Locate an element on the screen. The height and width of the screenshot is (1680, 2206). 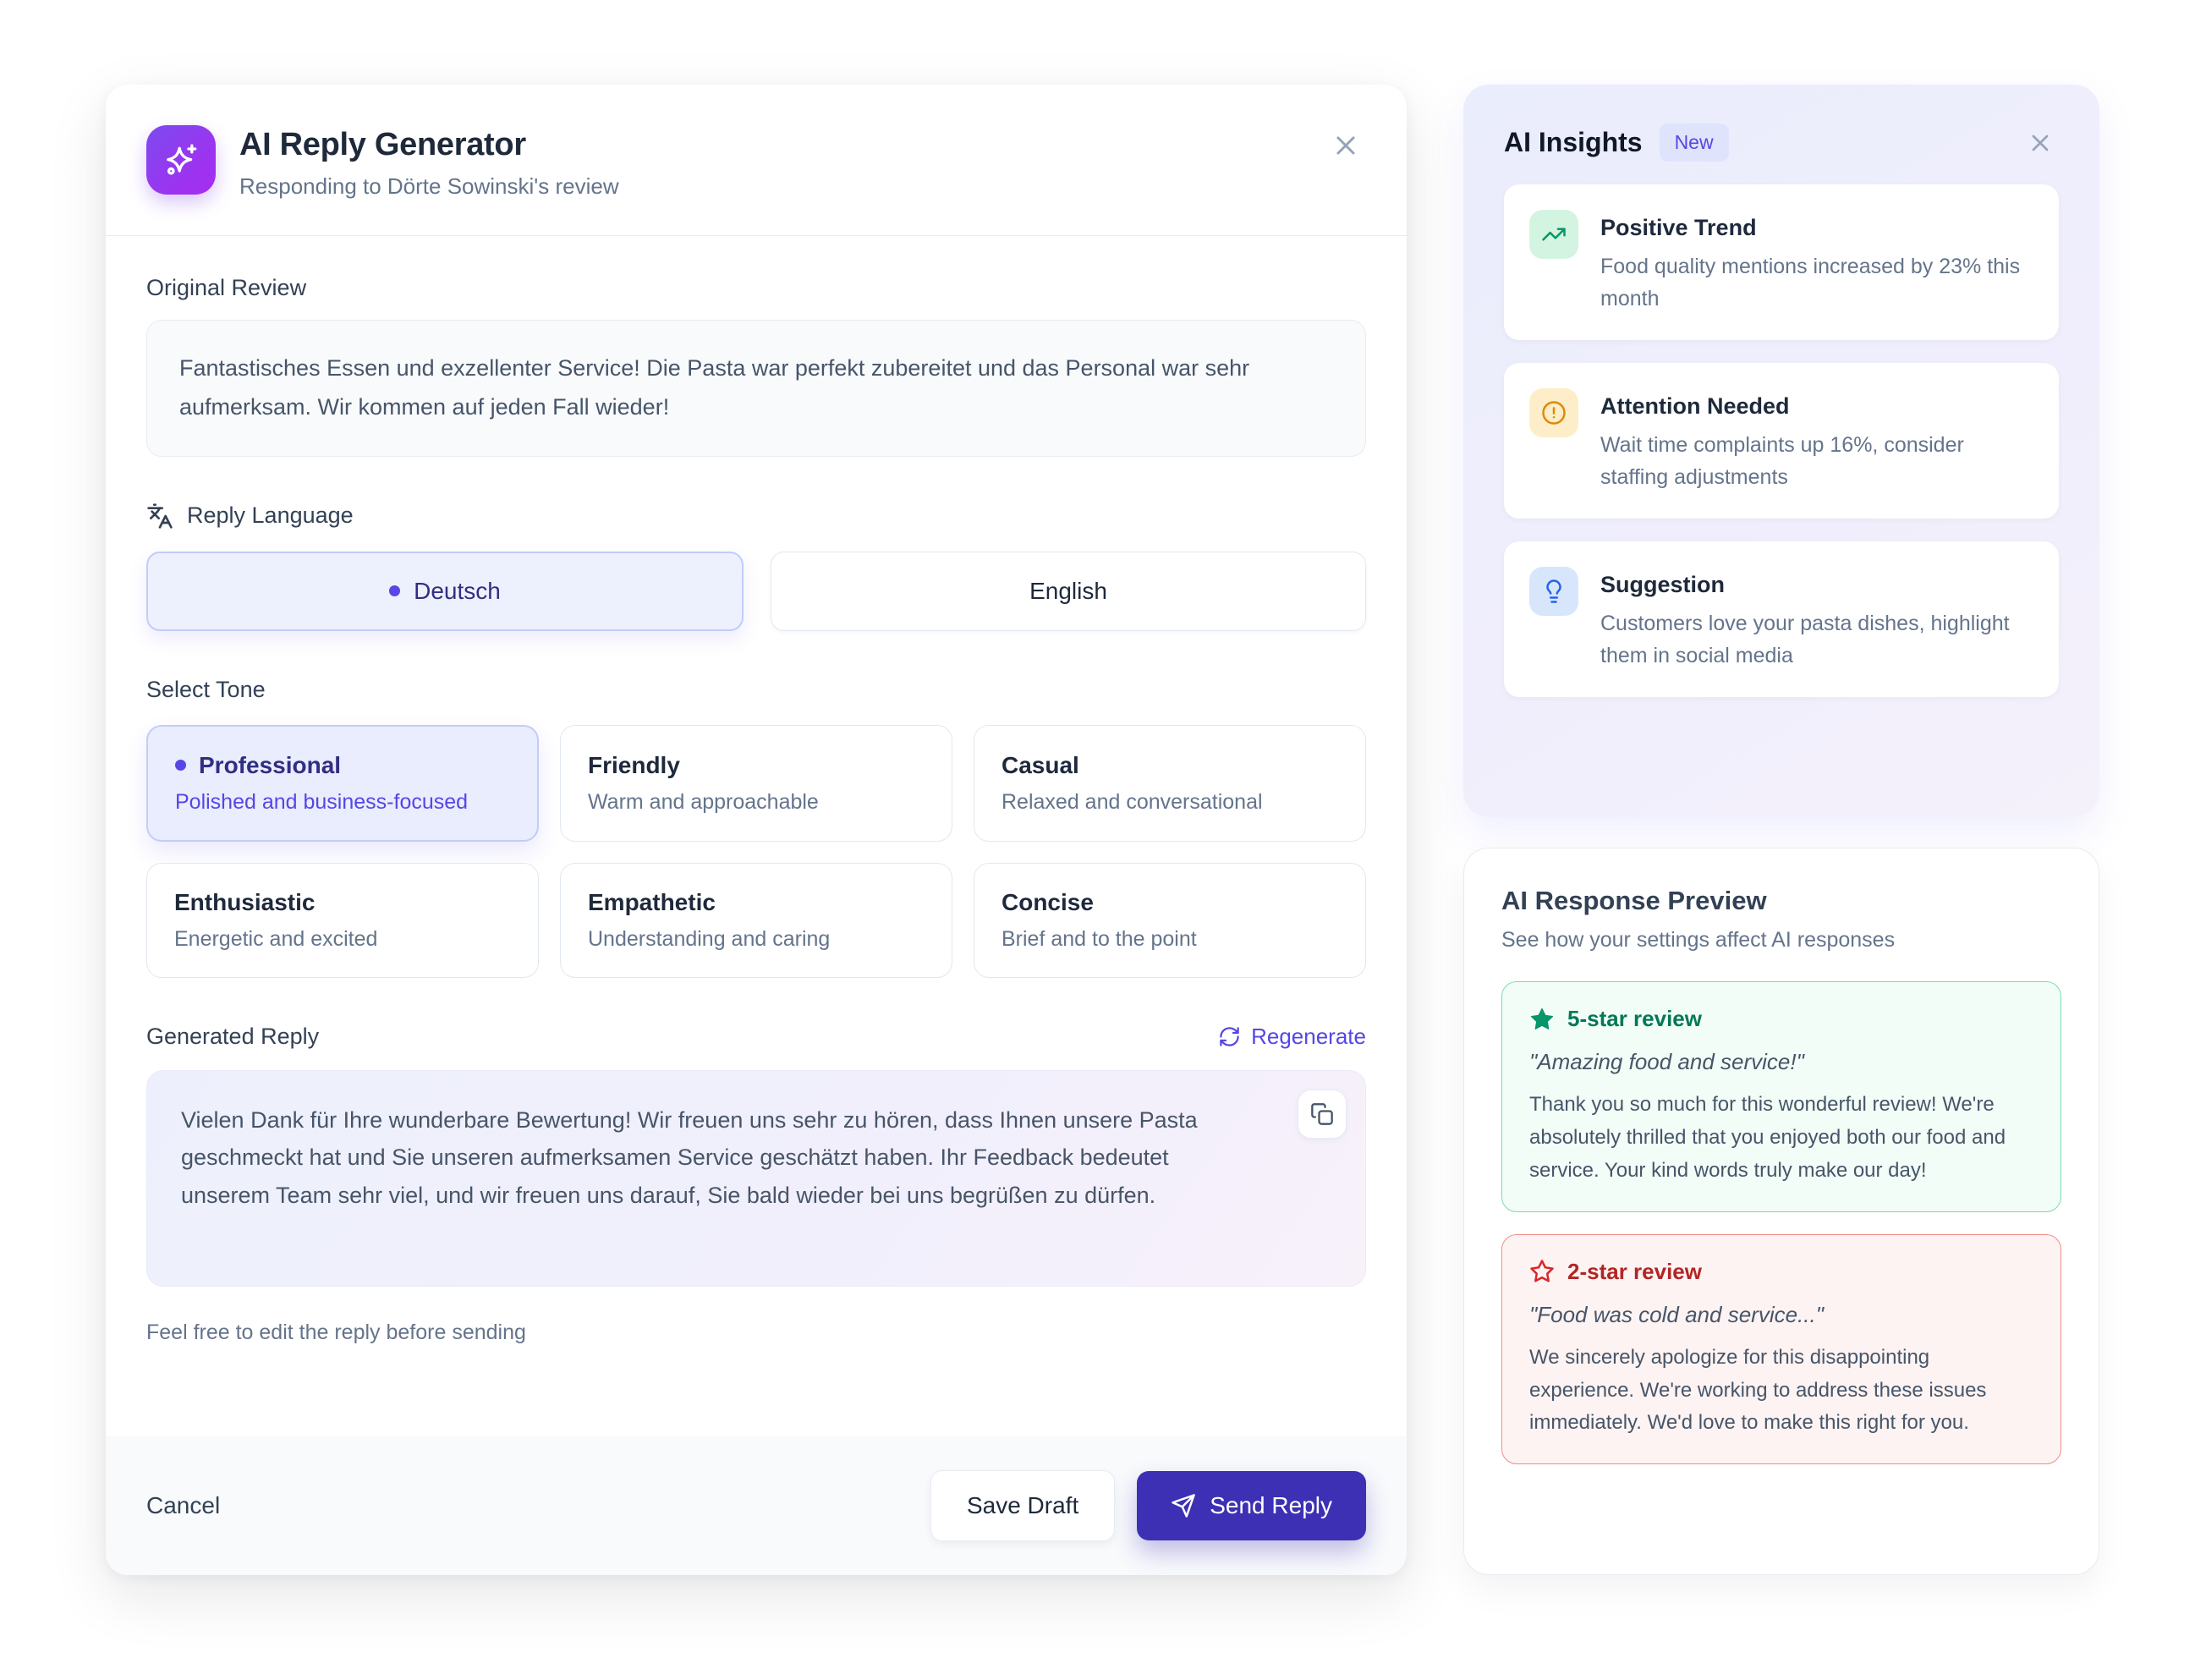
rating-label: 2-star review is located at coordinates (1634, 1271).